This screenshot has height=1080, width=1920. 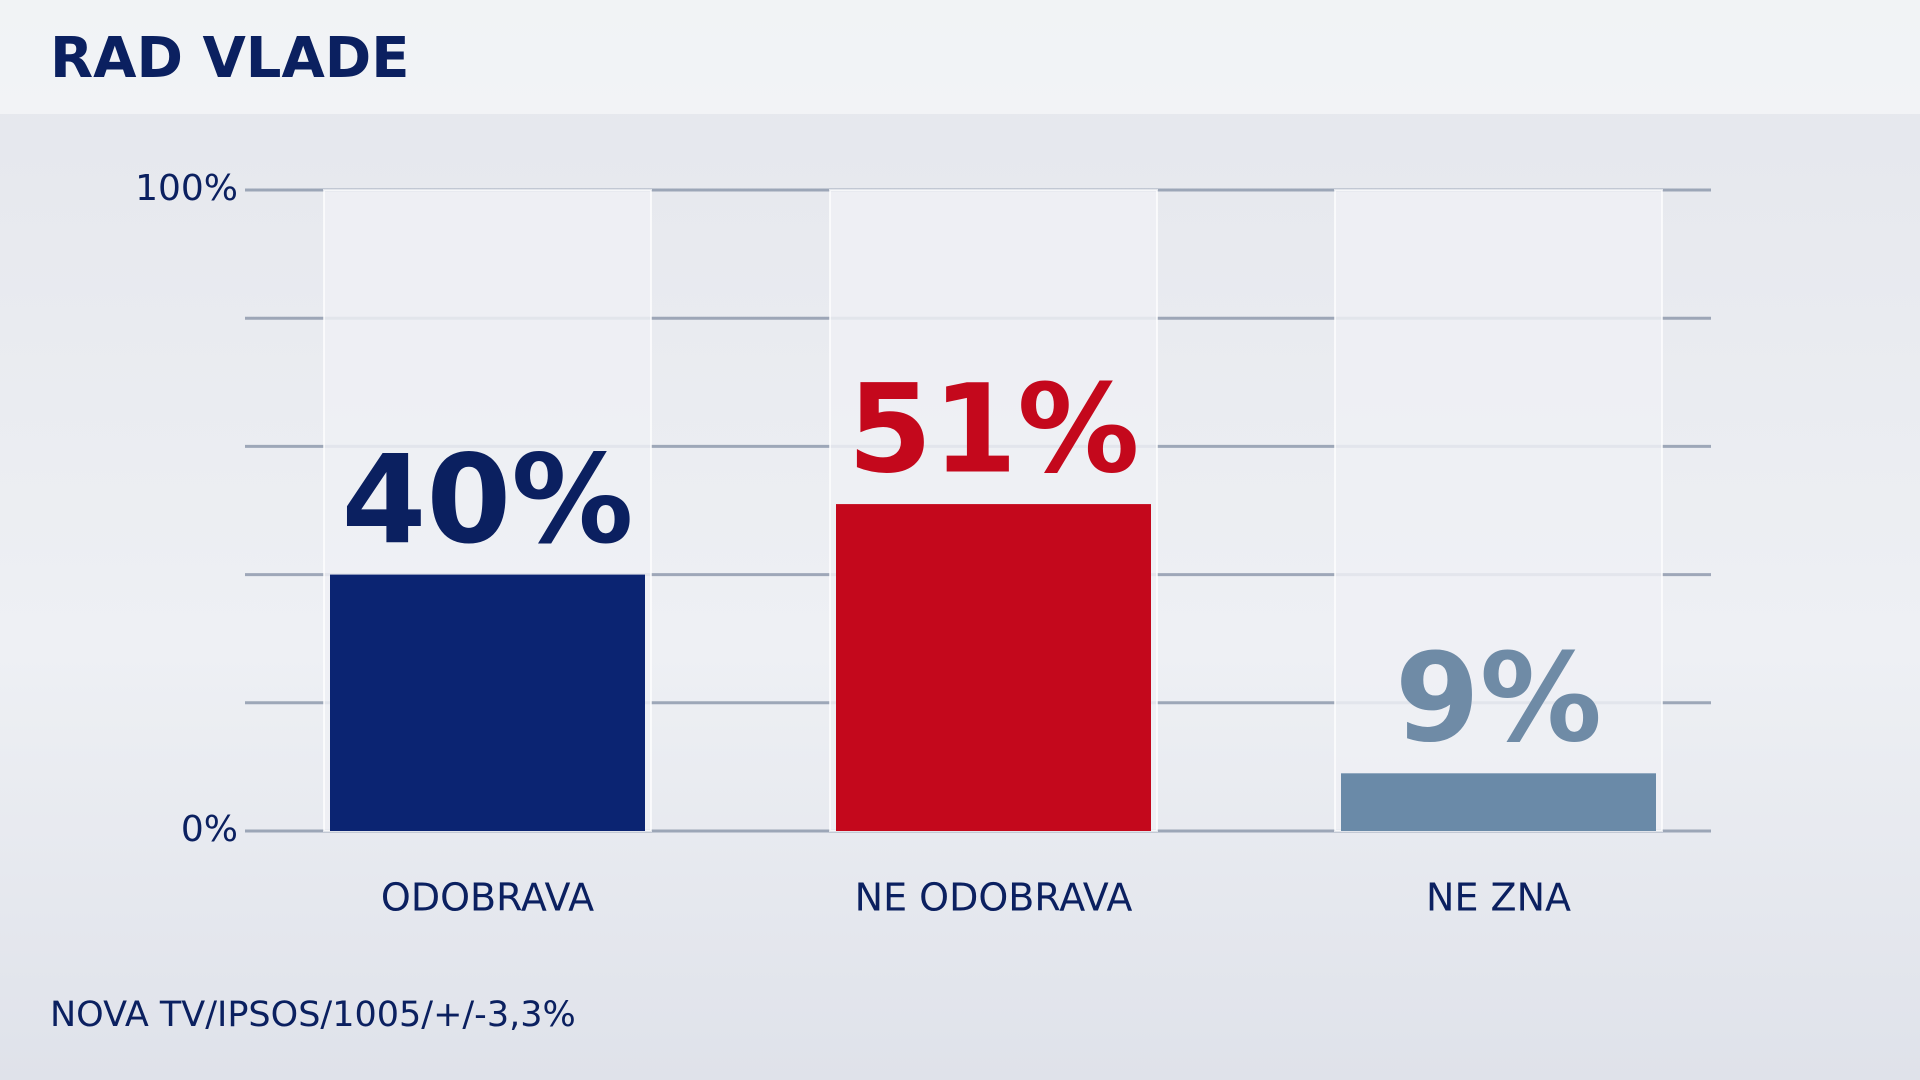 What do you see at coordinates (313, 1015) in the screenshot?
I see `source-note: NOVA TV/IPSOS/1005/+/-3,3%` at bounding box center [313, 1015].